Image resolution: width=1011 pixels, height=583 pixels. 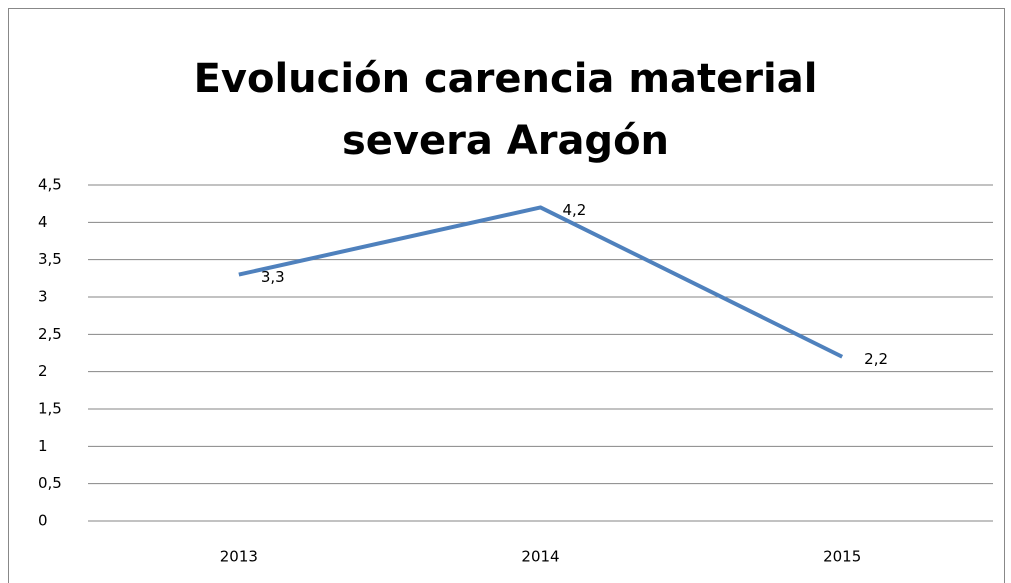 I want to click on x-tick-label: 2015, so click(x=842, y=557).